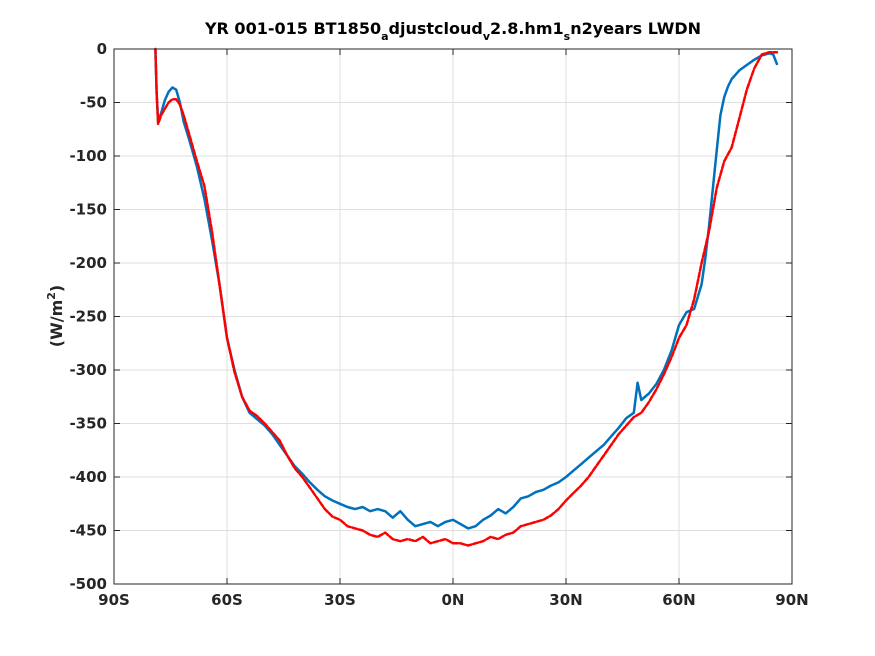 This screenshot has width=875, height=656. Describe the element at coordinates (88, 424) in the screenshot. I see `y-tick-label: -350` at that location.